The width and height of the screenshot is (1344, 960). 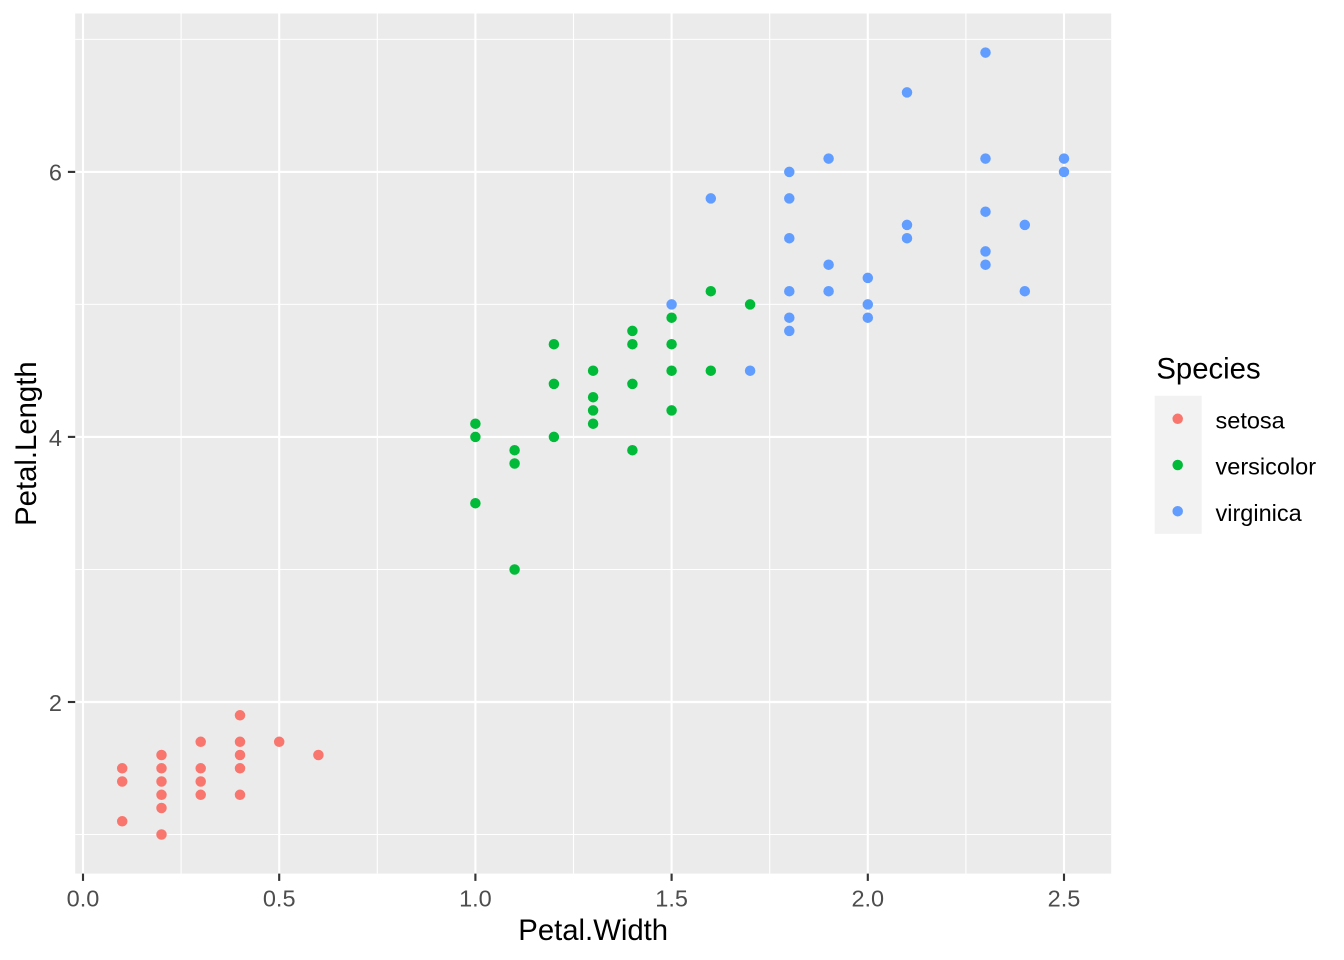 I want to click on svg-text: Petal.Length, so click(x=26, y=443).